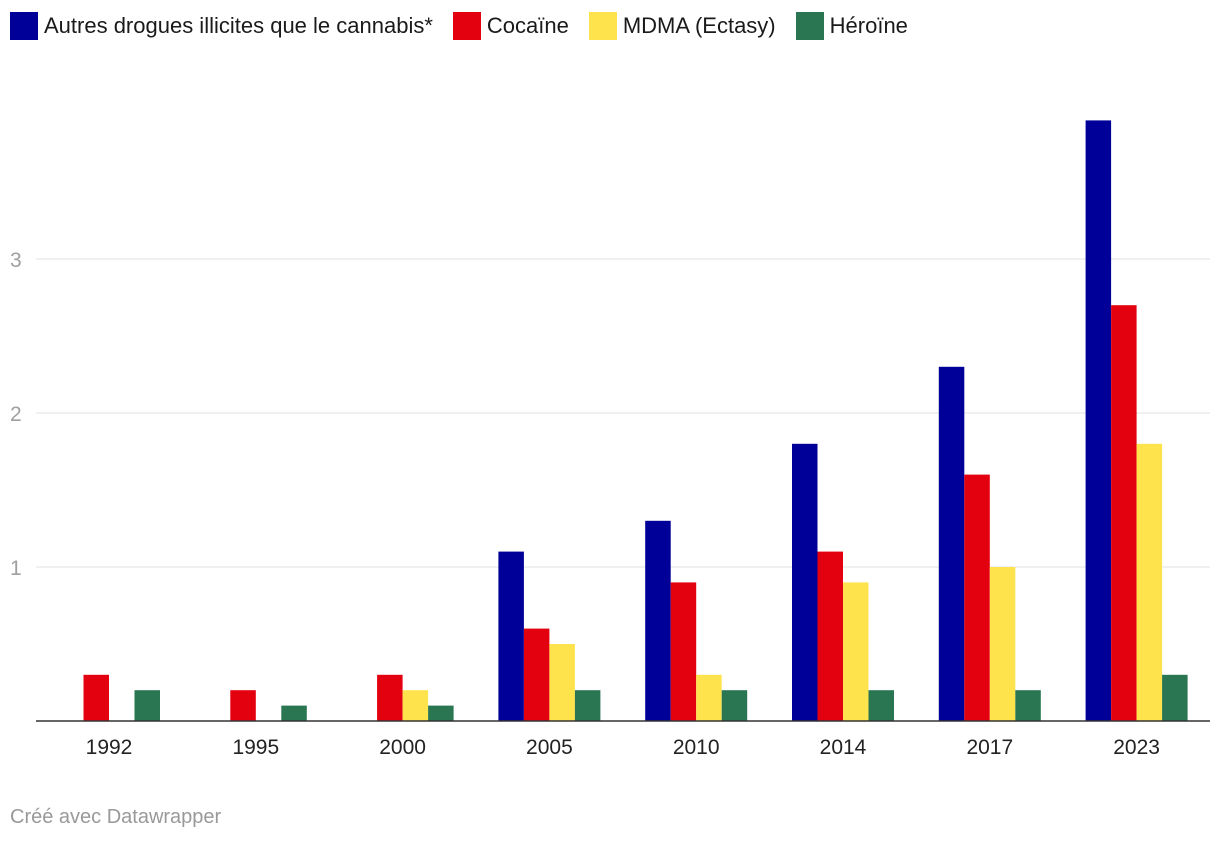  Describe the element at coordinates (109, 747) in the screenshot. I see `x-tick-label-1992: 1992` at that location.